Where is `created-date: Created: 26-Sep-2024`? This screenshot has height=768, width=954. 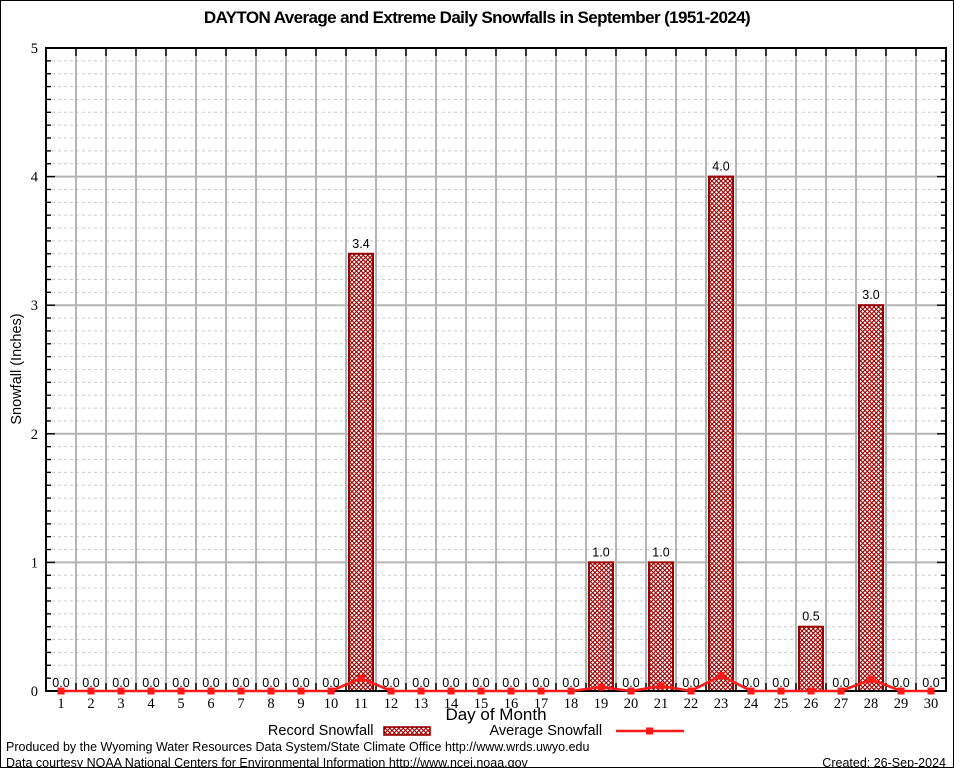 created-date: Created: 26-Sep-2024 is located at coordinates (884, 762).